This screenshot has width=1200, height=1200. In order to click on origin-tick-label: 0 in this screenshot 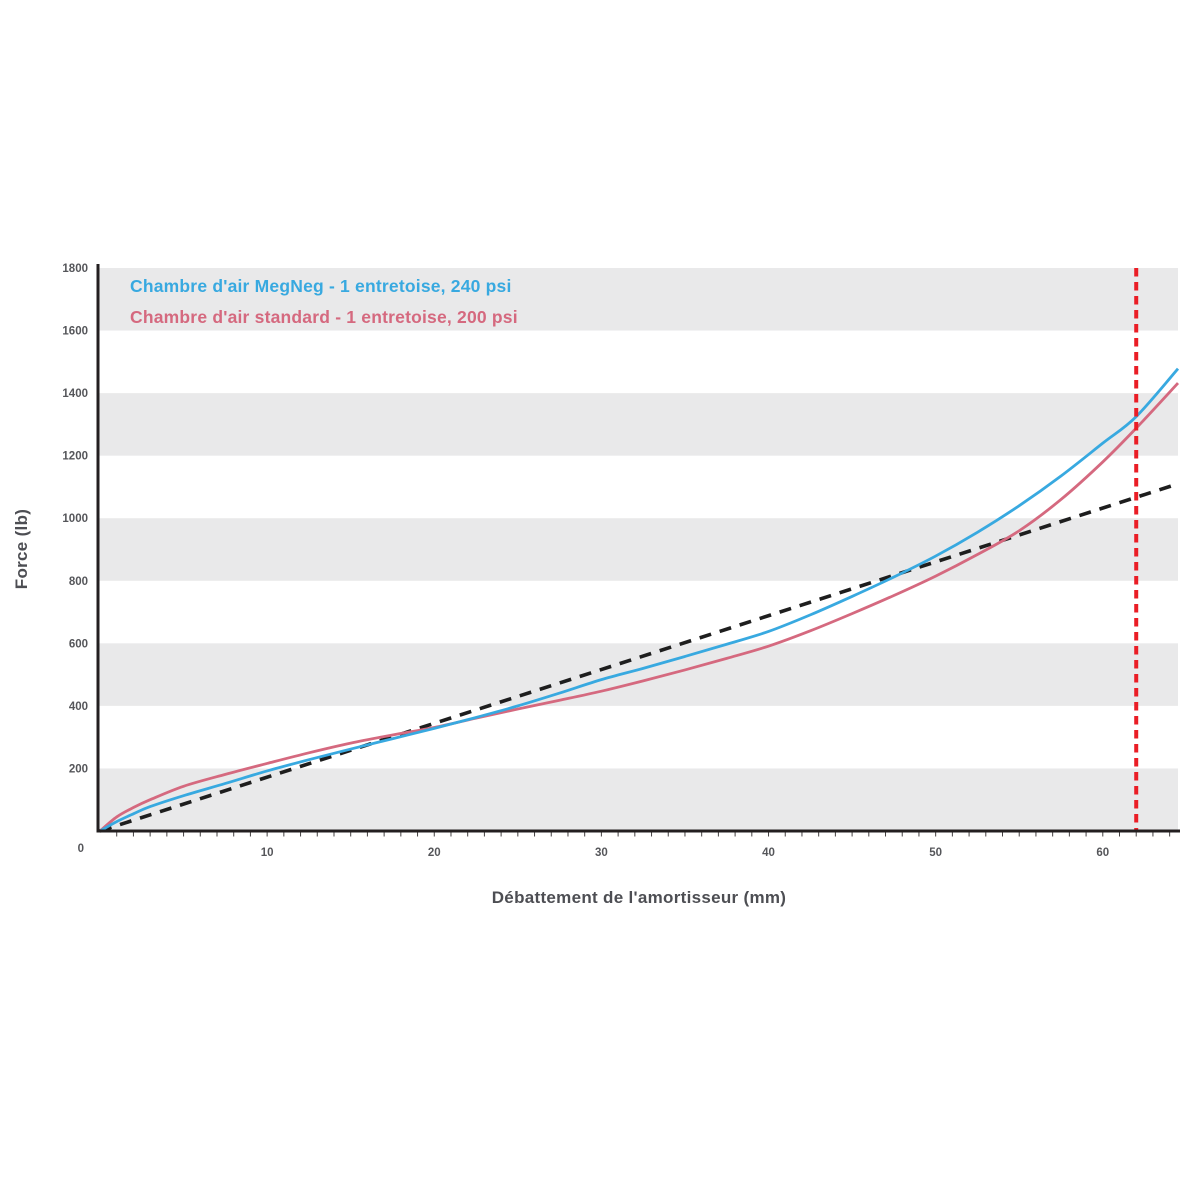, I will do `click(81, 849)`.